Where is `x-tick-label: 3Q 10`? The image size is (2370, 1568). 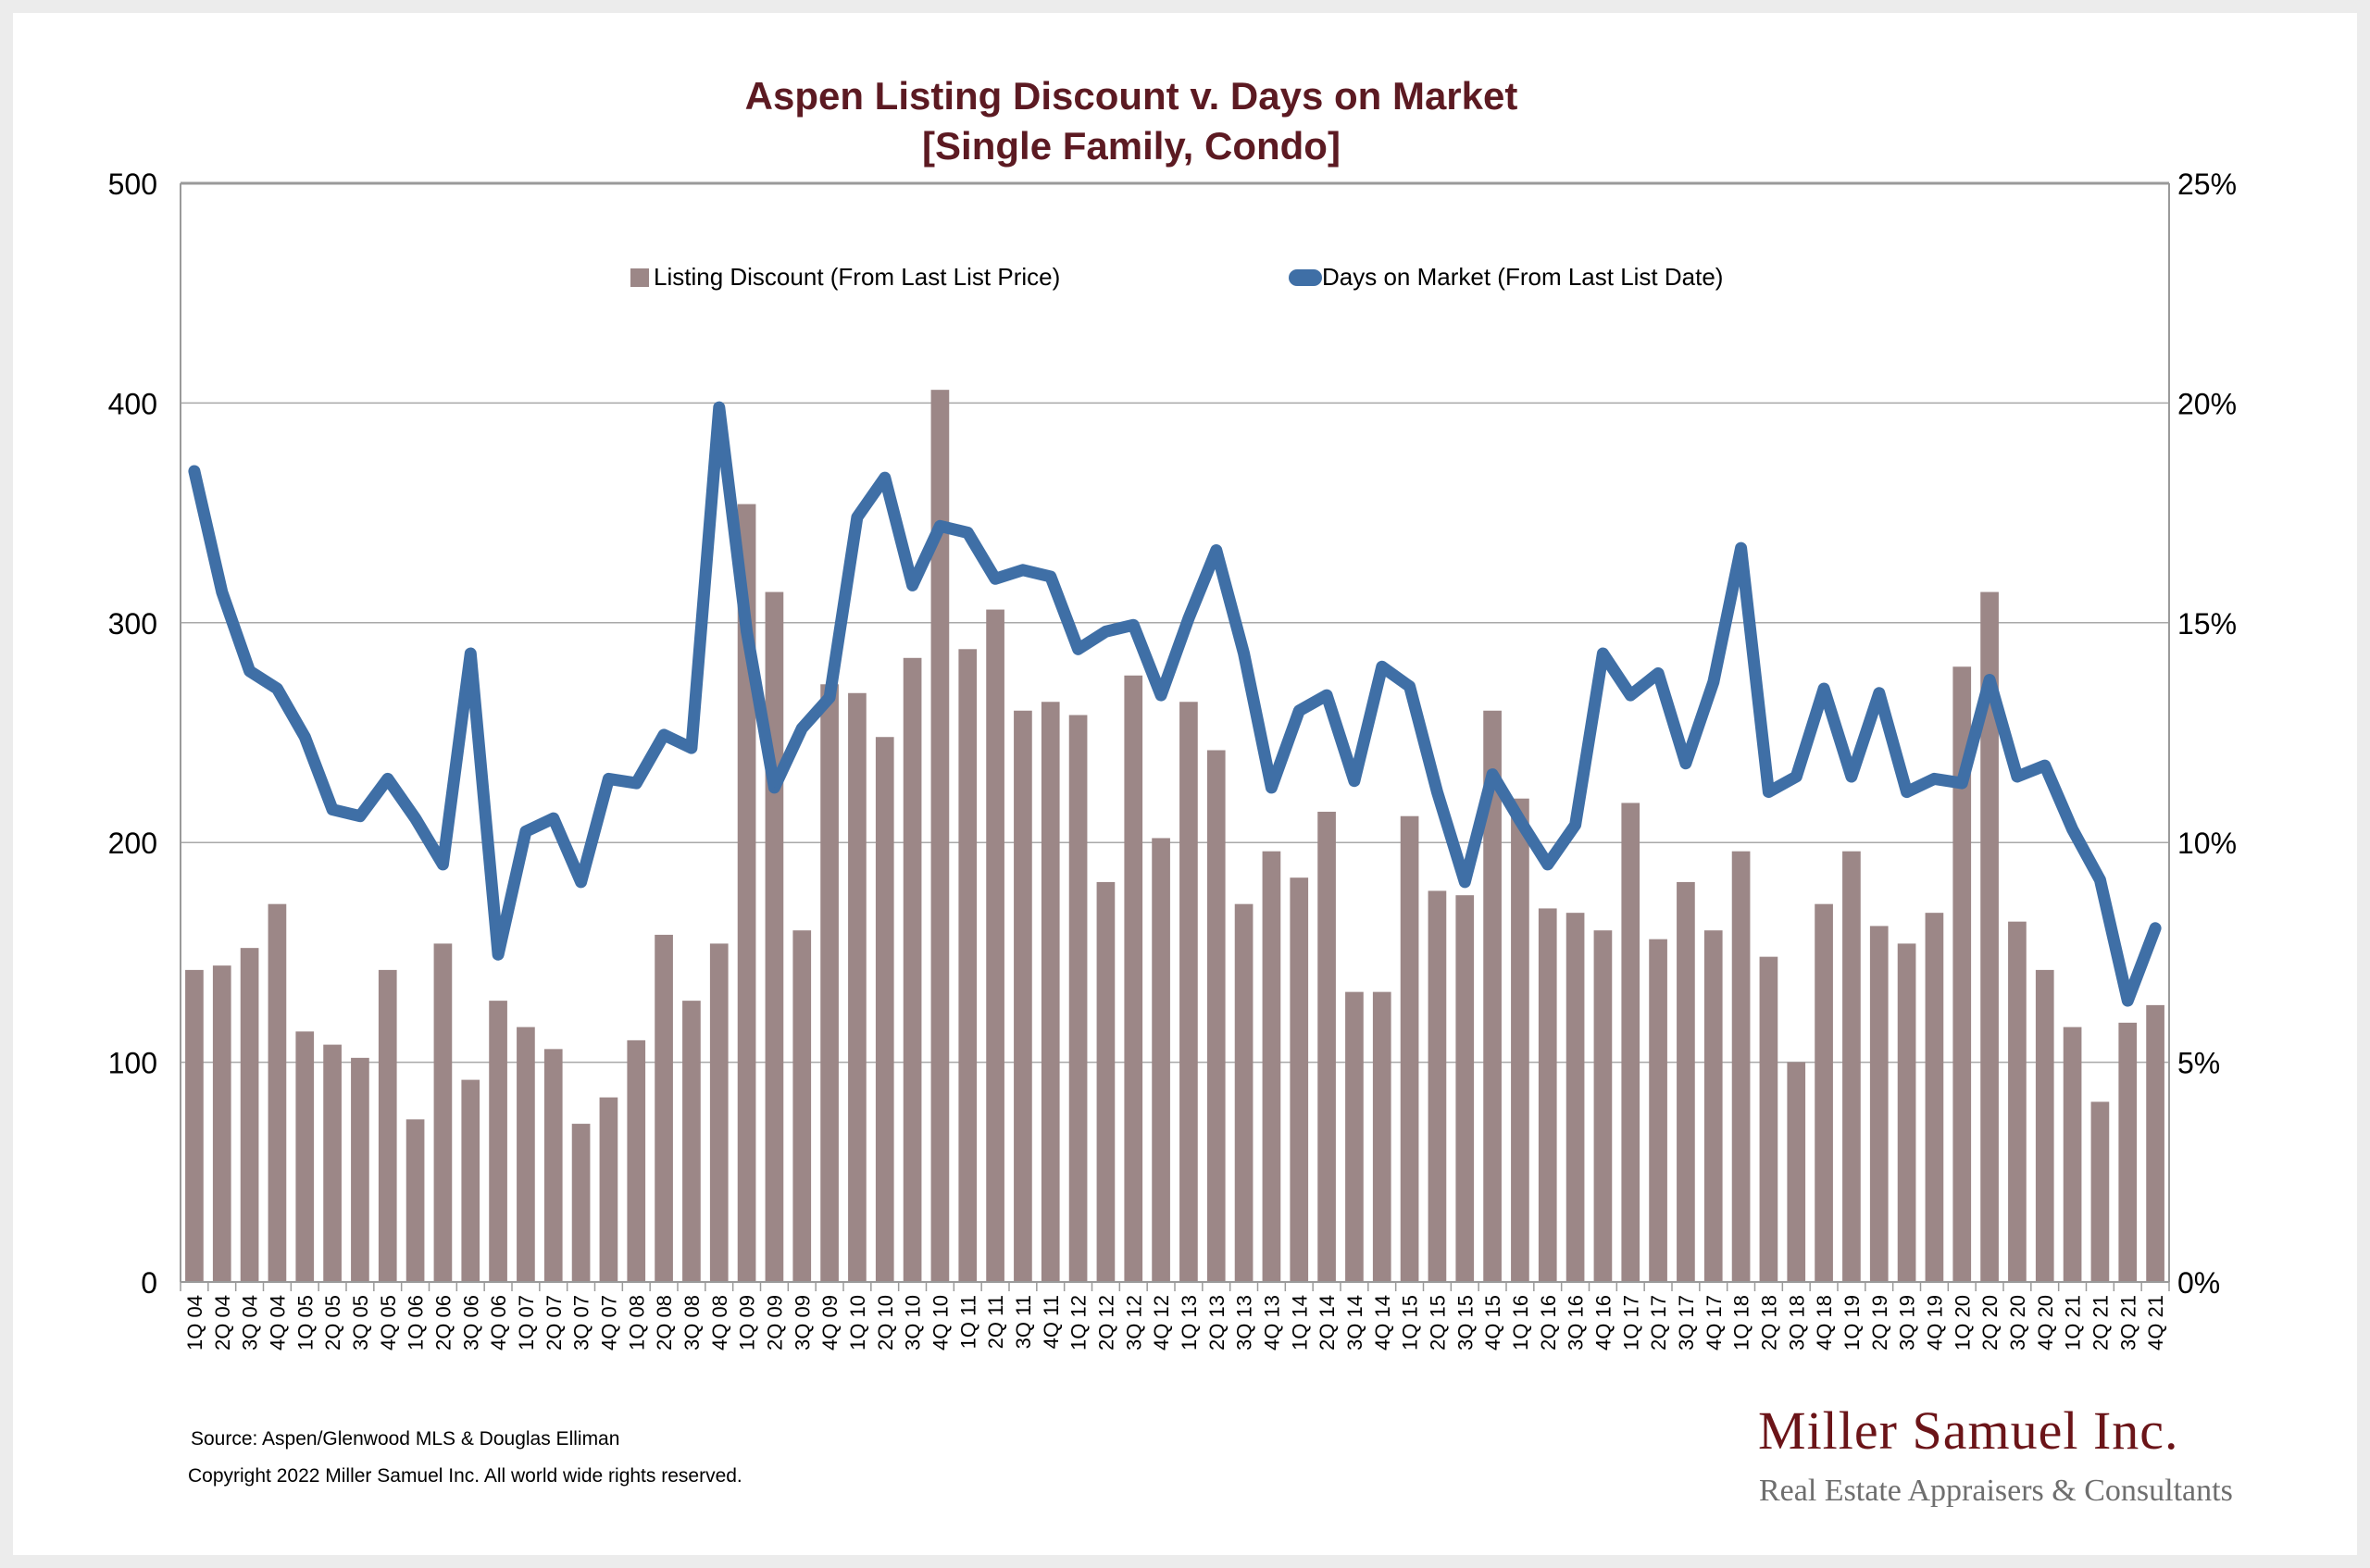 x-tick-label: 3Q 10 is located at coordinates (913, 1322).